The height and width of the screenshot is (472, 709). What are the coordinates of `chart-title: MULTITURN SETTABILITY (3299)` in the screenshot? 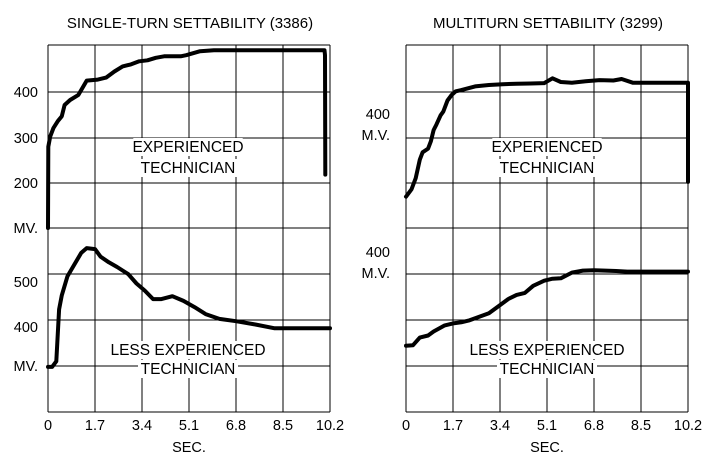 It's located at (548, 23).